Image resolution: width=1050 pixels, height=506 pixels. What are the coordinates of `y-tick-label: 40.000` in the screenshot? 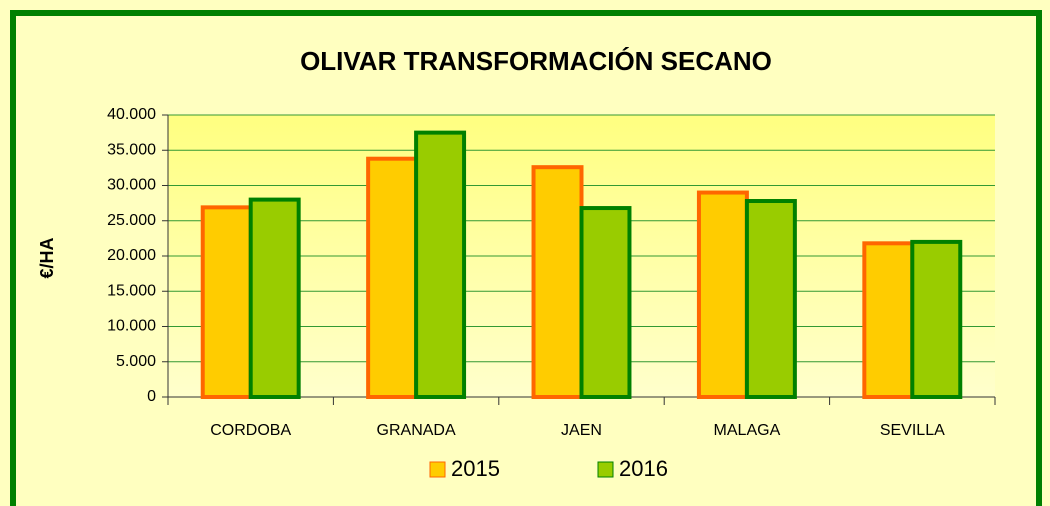 It's located at (131, 114).